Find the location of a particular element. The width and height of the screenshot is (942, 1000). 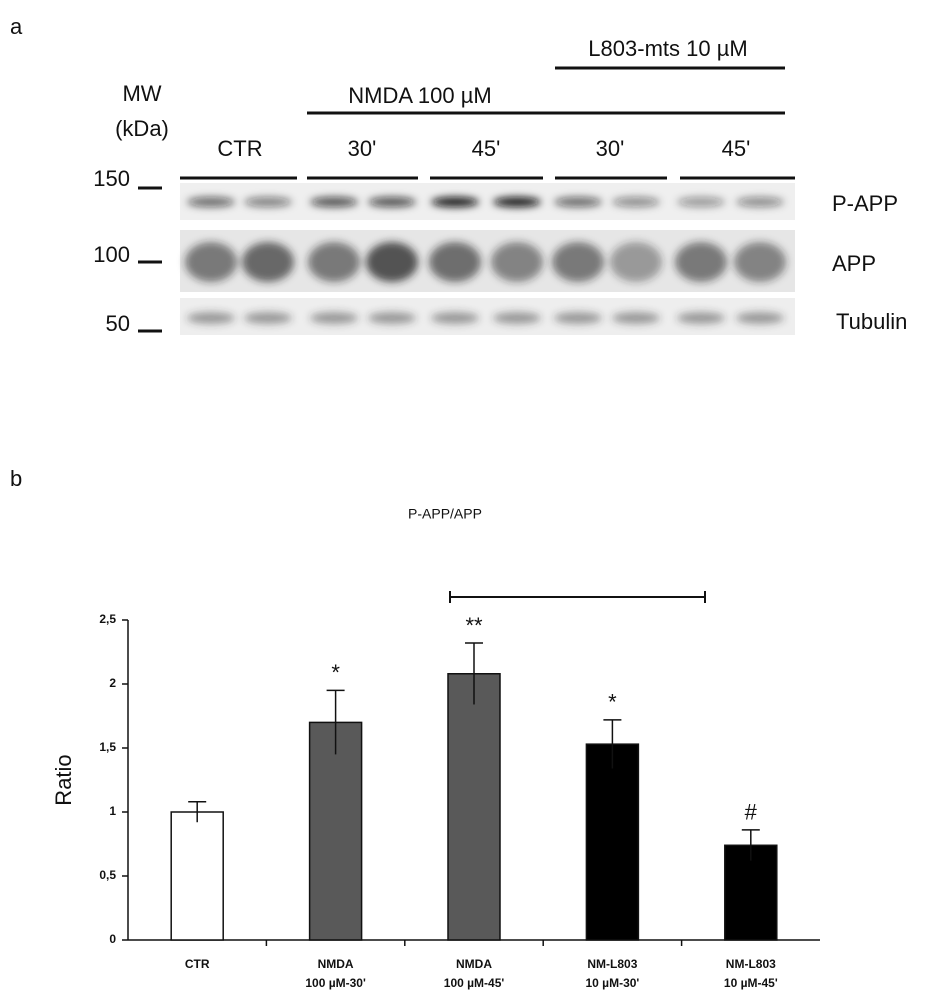

mw-marker: 50 is located at coordinates (118, 323).